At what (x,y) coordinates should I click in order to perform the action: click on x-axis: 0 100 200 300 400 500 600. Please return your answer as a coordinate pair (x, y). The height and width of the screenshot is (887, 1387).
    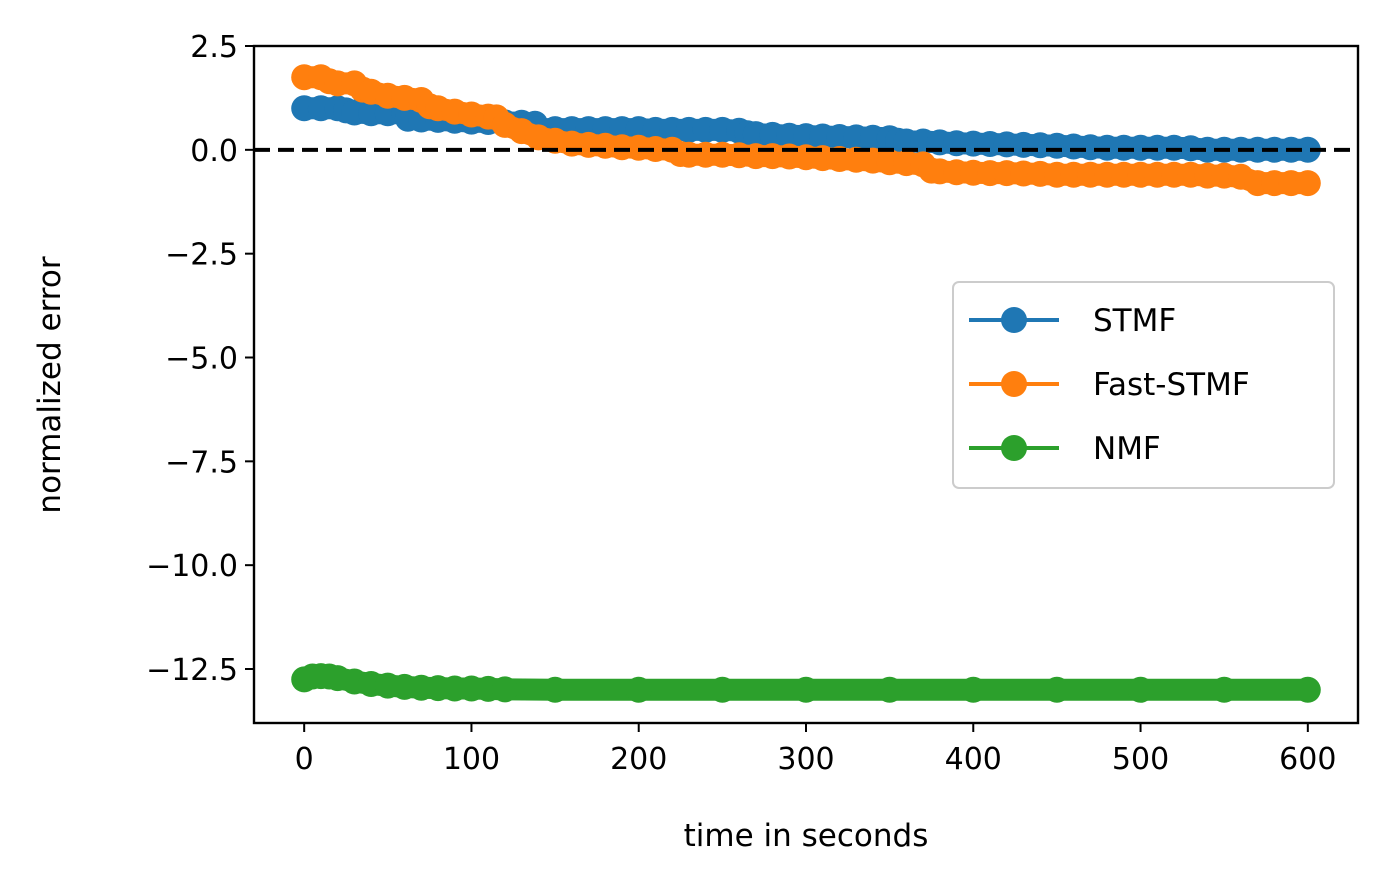
    Looking at the image, I should click on (815, 750).